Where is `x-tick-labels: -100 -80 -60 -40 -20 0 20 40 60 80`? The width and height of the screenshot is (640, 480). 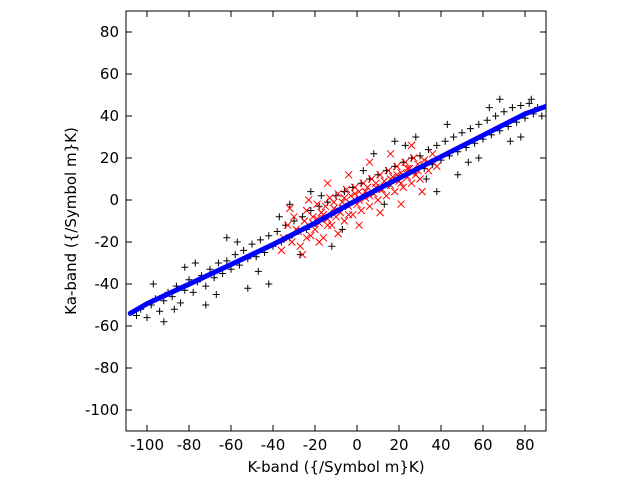
x-tick-labels: -100 -80 -60 -40 -20 0 20 40 60 80 is located at coordinates (332, 445).